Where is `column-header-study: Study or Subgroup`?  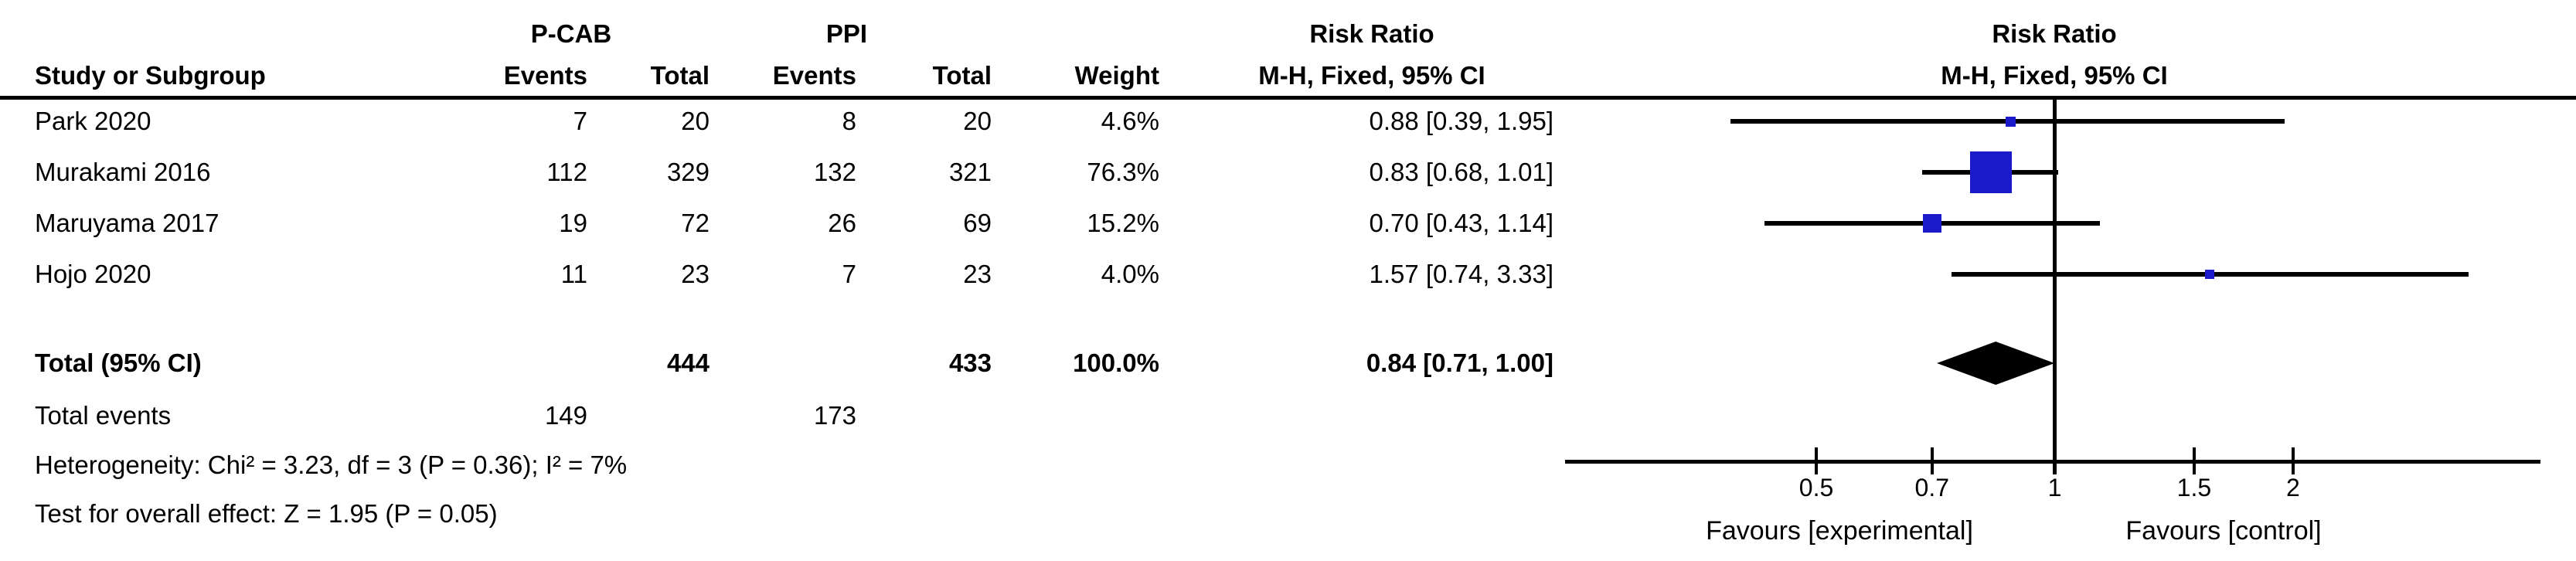
column-header-study: Study or Subgroup is located at coordinates (150, 75).